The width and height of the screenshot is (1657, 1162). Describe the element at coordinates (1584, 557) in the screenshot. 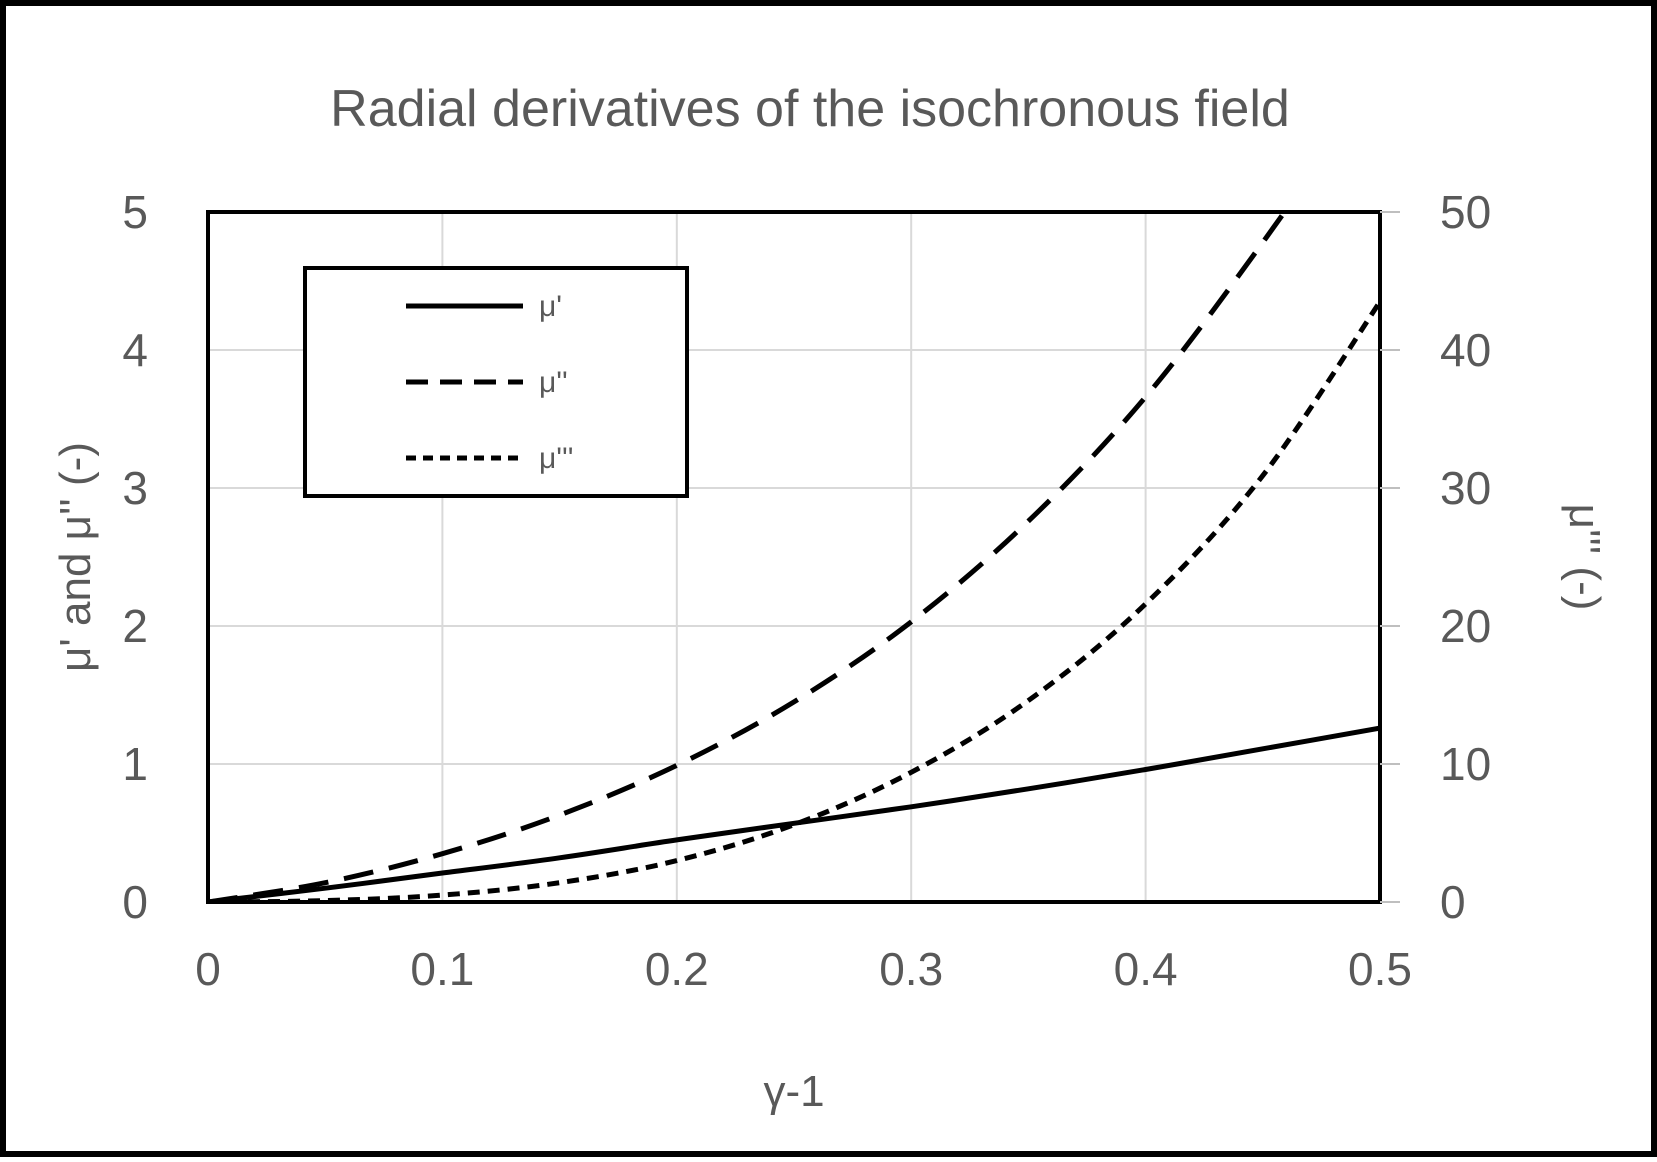

I see `y2-axis-title: μ''' (-)` at that location.